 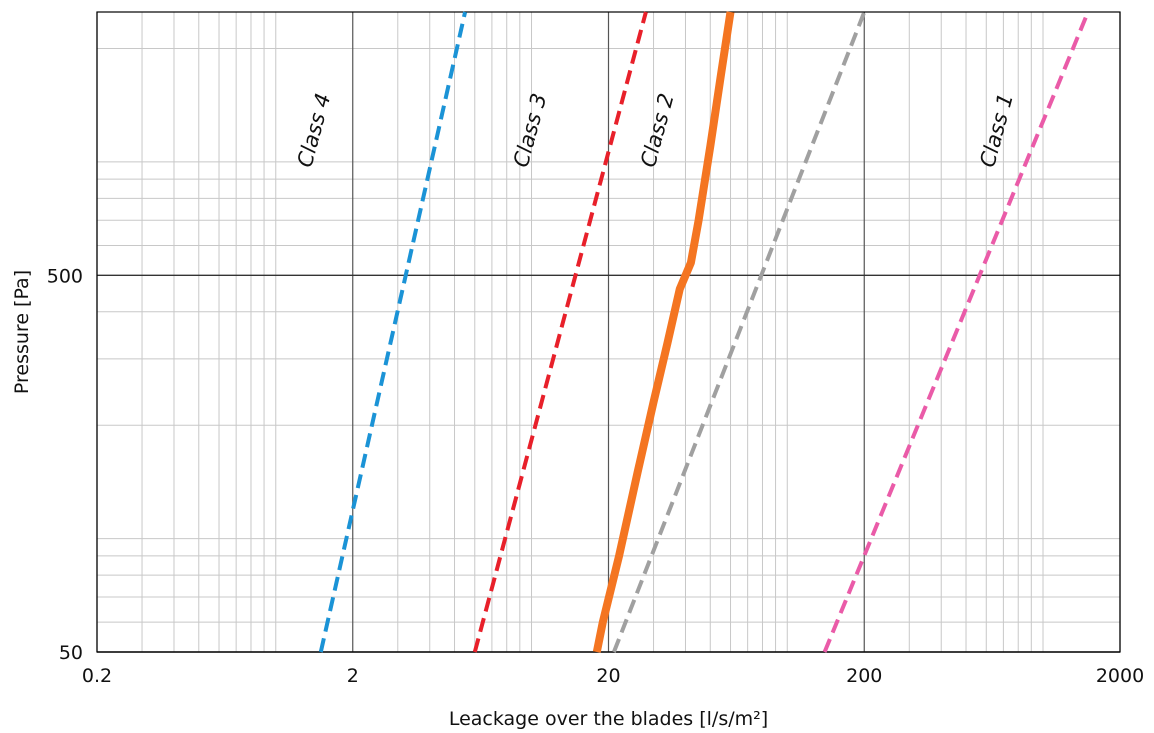 I want to click on y-tick-labels: 50 500, so click(x=65, y=464).